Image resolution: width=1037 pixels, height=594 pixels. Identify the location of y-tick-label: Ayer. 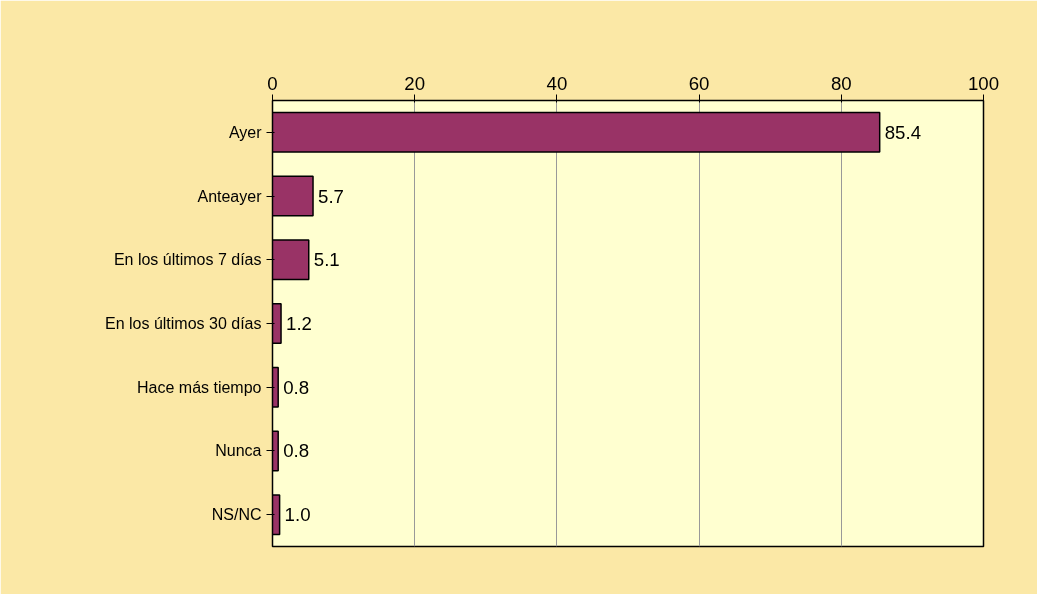
(245, 132).